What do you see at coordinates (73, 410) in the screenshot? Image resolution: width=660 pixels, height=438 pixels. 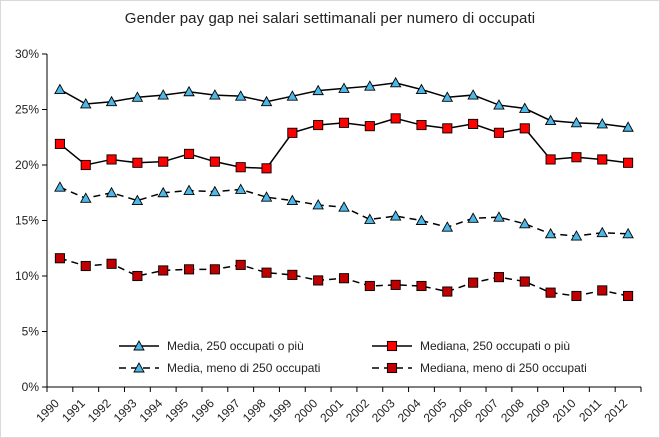 I see `x-tick-label: 1991` at bounding box center [73, 410].